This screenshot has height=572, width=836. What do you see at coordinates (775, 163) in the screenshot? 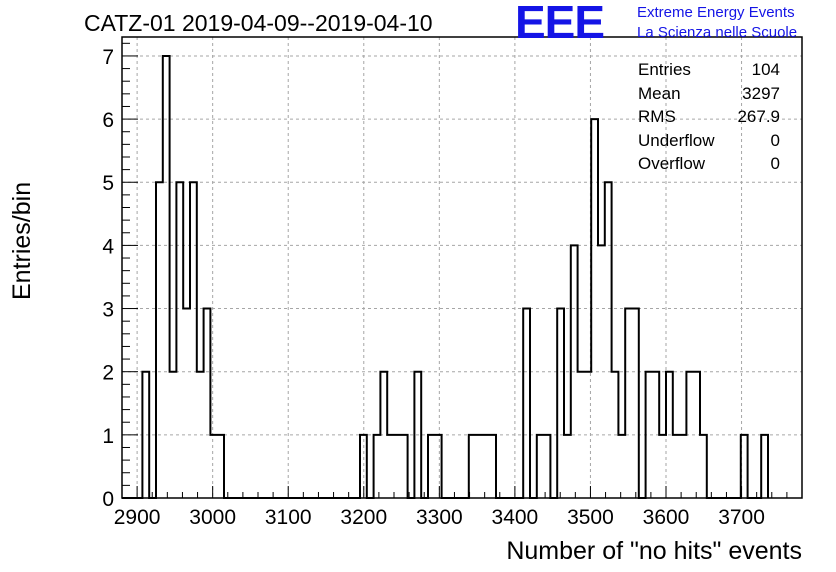
I see `stat-overflow-value: 0` at bounding box center [775, 163].